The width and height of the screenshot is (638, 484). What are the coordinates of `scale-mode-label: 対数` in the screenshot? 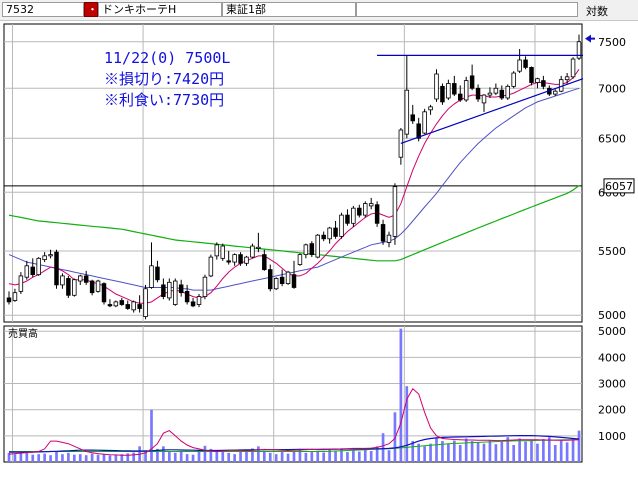 It's located at (597, 11).